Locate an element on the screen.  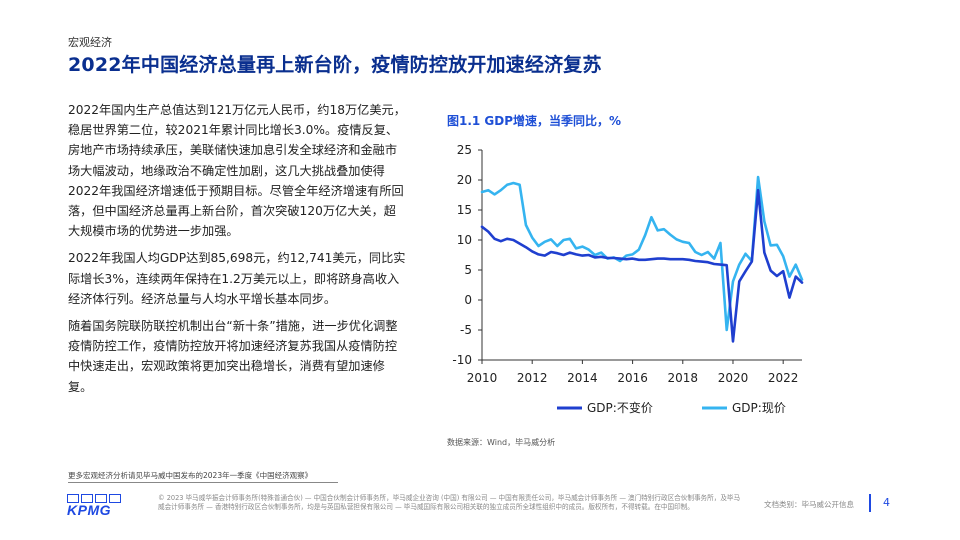
y-tick-label: 25 is located at coordinates (464, 150).